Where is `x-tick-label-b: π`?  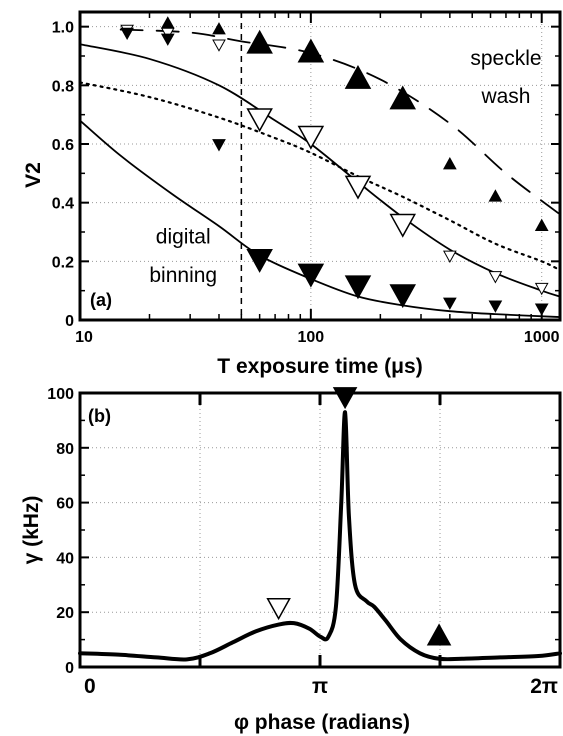
x-tick-label-b: π is located at coordinates (320, 686).